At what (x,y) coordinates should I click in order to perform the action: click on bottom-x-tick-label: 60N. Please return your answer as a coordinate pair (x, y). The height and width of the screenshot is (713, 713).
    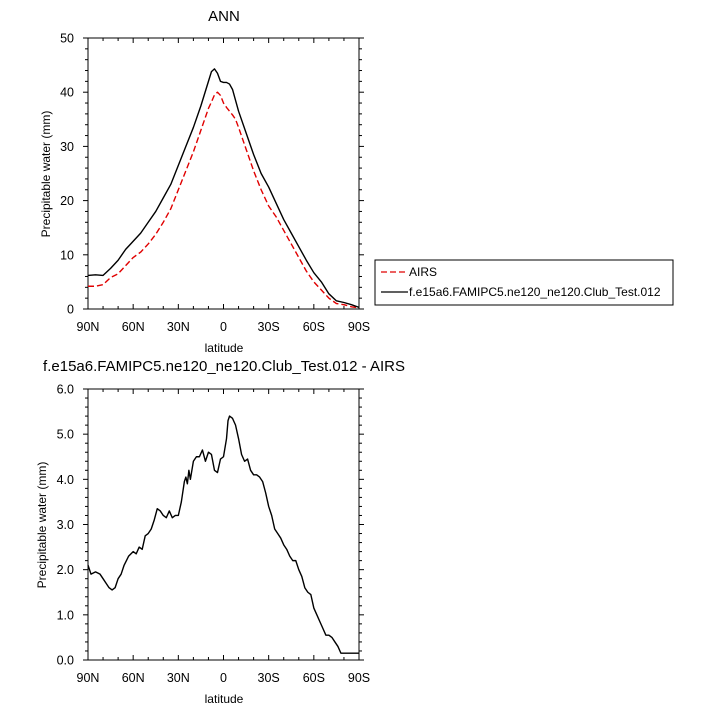
    Looking at the image, I should click on (133, 678).